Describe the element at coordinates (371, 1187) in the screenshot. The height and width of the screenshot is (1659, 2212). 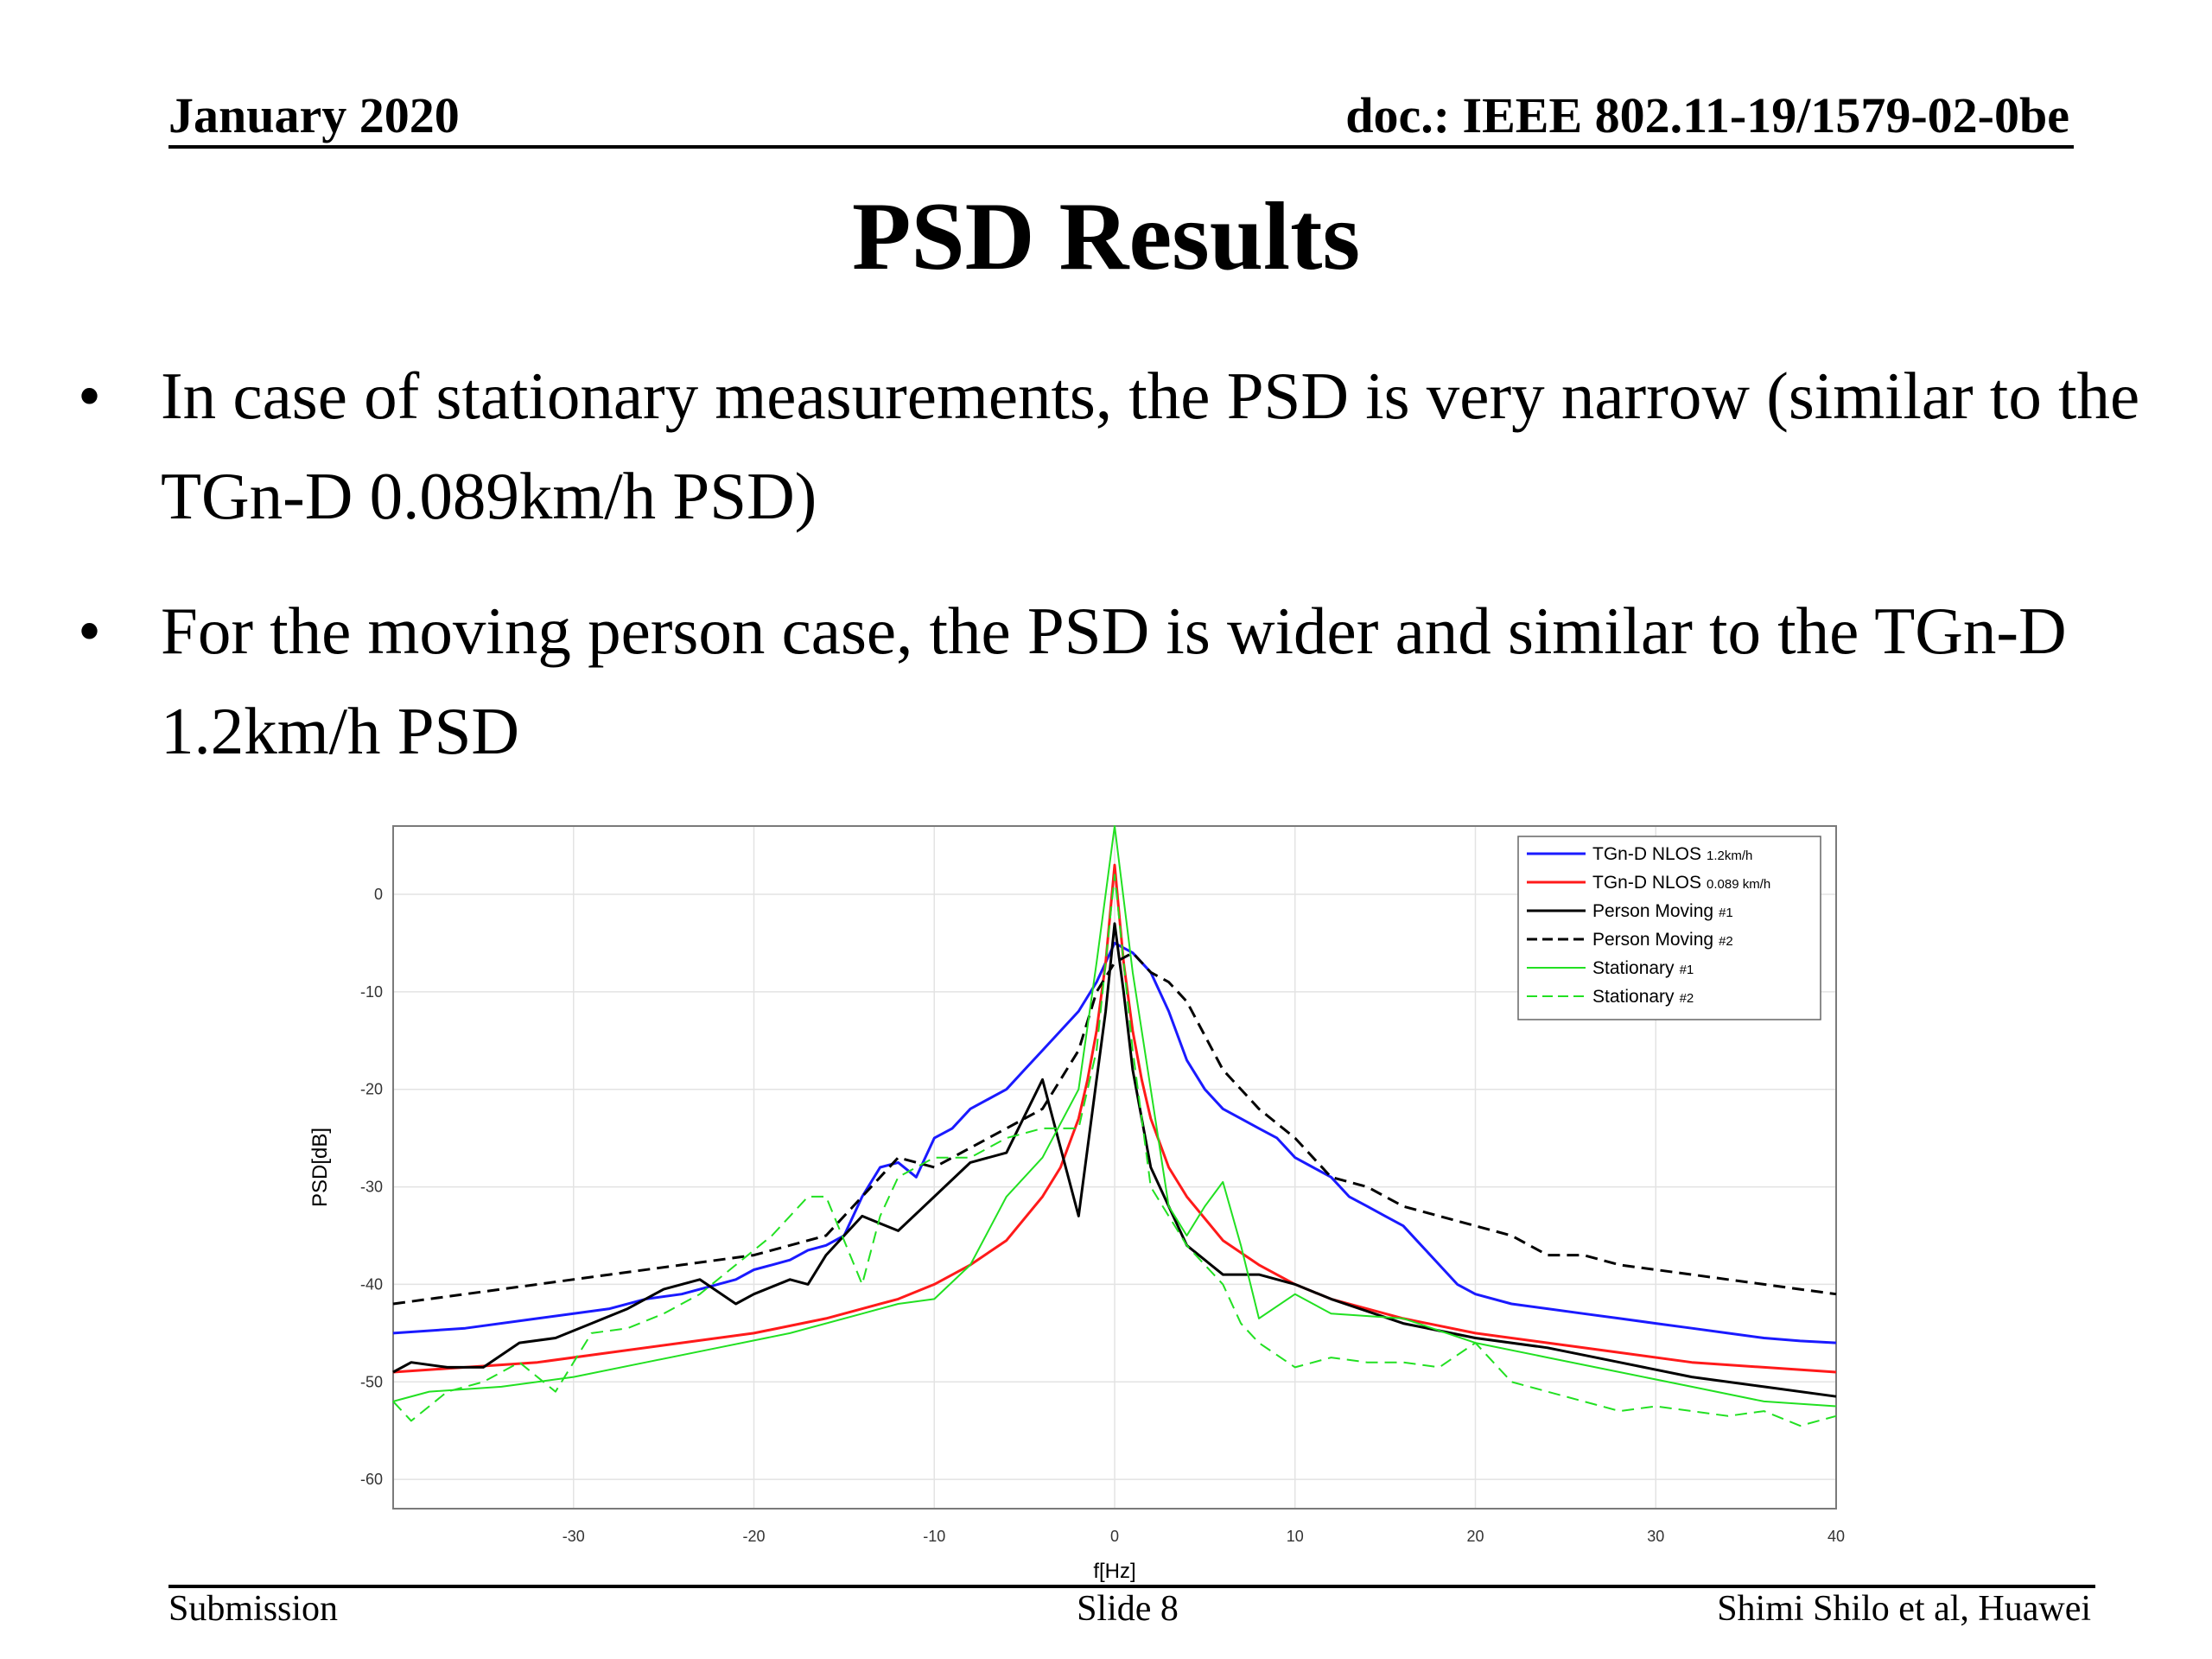
I see `y-tick-label: -30` at that location.